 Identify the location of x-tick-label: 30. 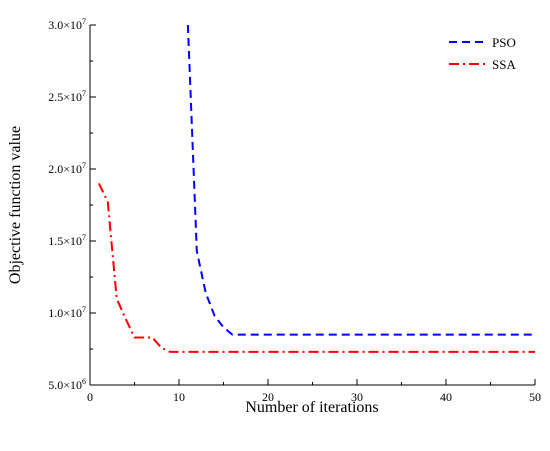
(357, 397).